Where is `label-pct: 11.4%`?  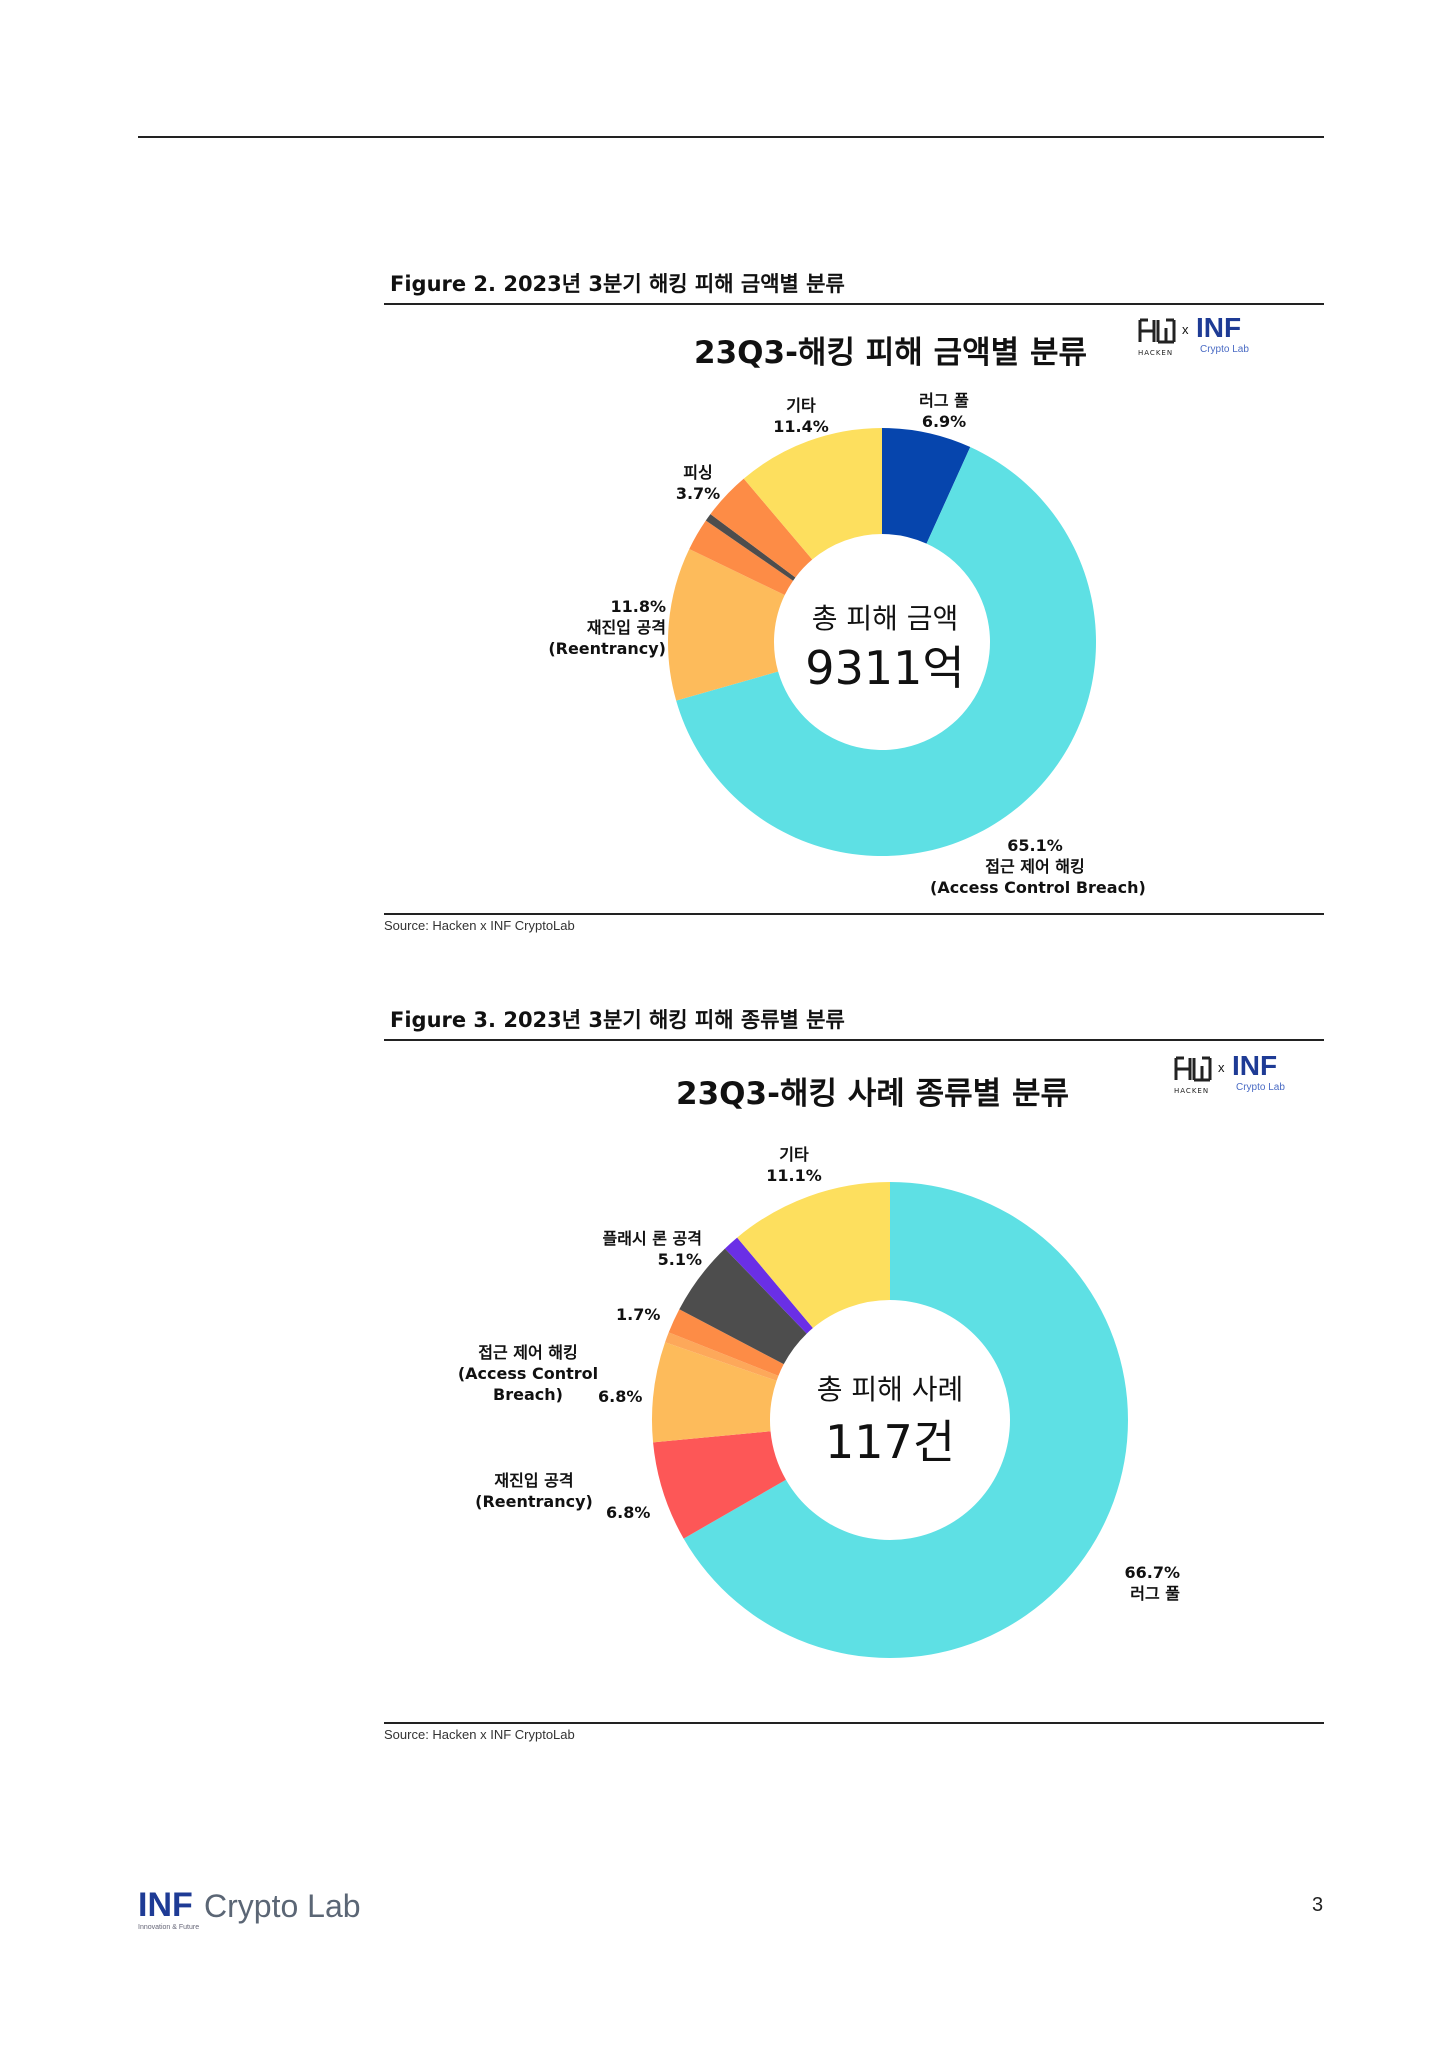
label-pct: 11.4% is located at coordinates (801, 426).